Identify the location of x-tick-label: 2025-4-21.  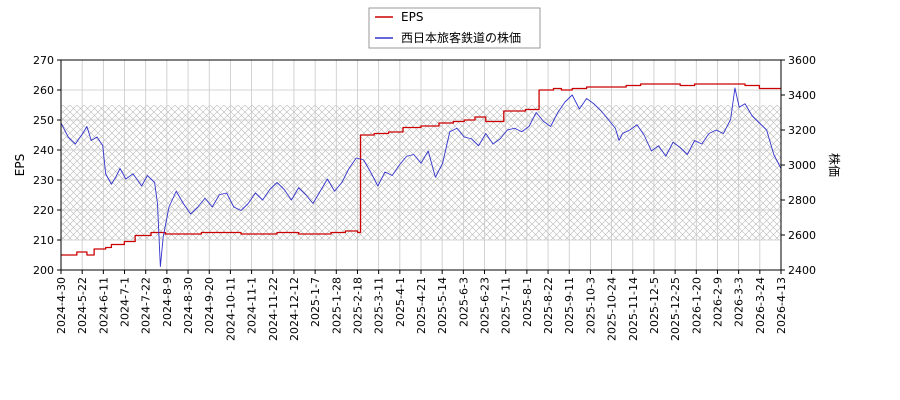
(421, 305).